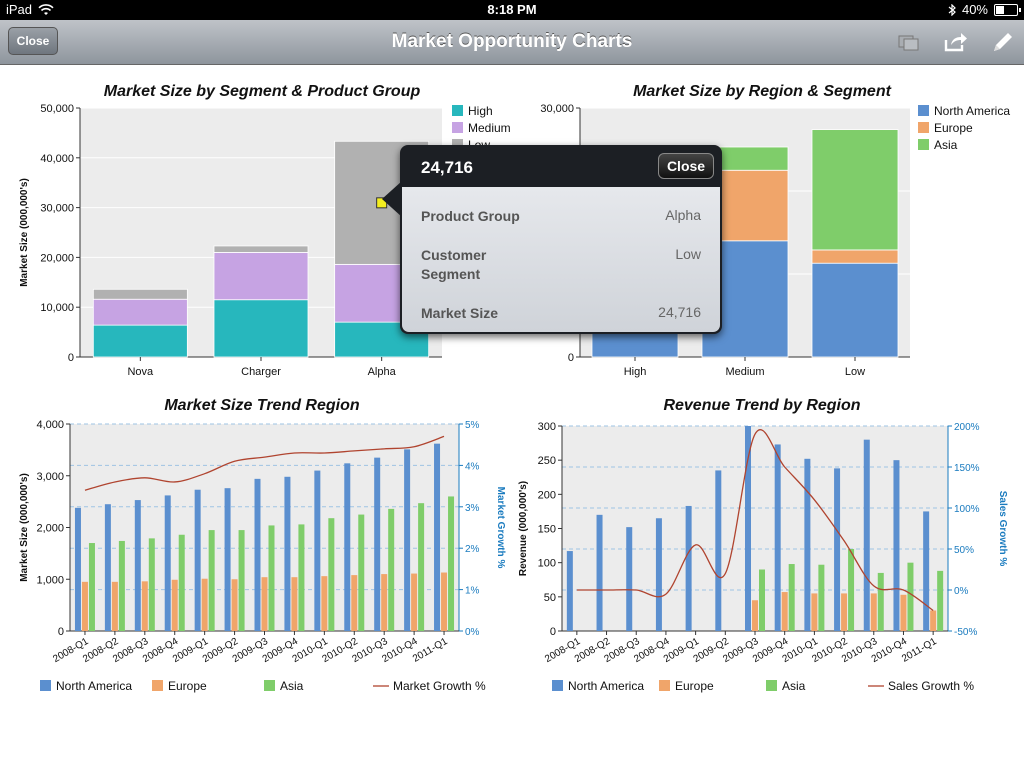 The image size is (1024, 768). Describe the element at coordinates (547, 461) in the screenshot. I see `y-tick-label: 250` at that location.